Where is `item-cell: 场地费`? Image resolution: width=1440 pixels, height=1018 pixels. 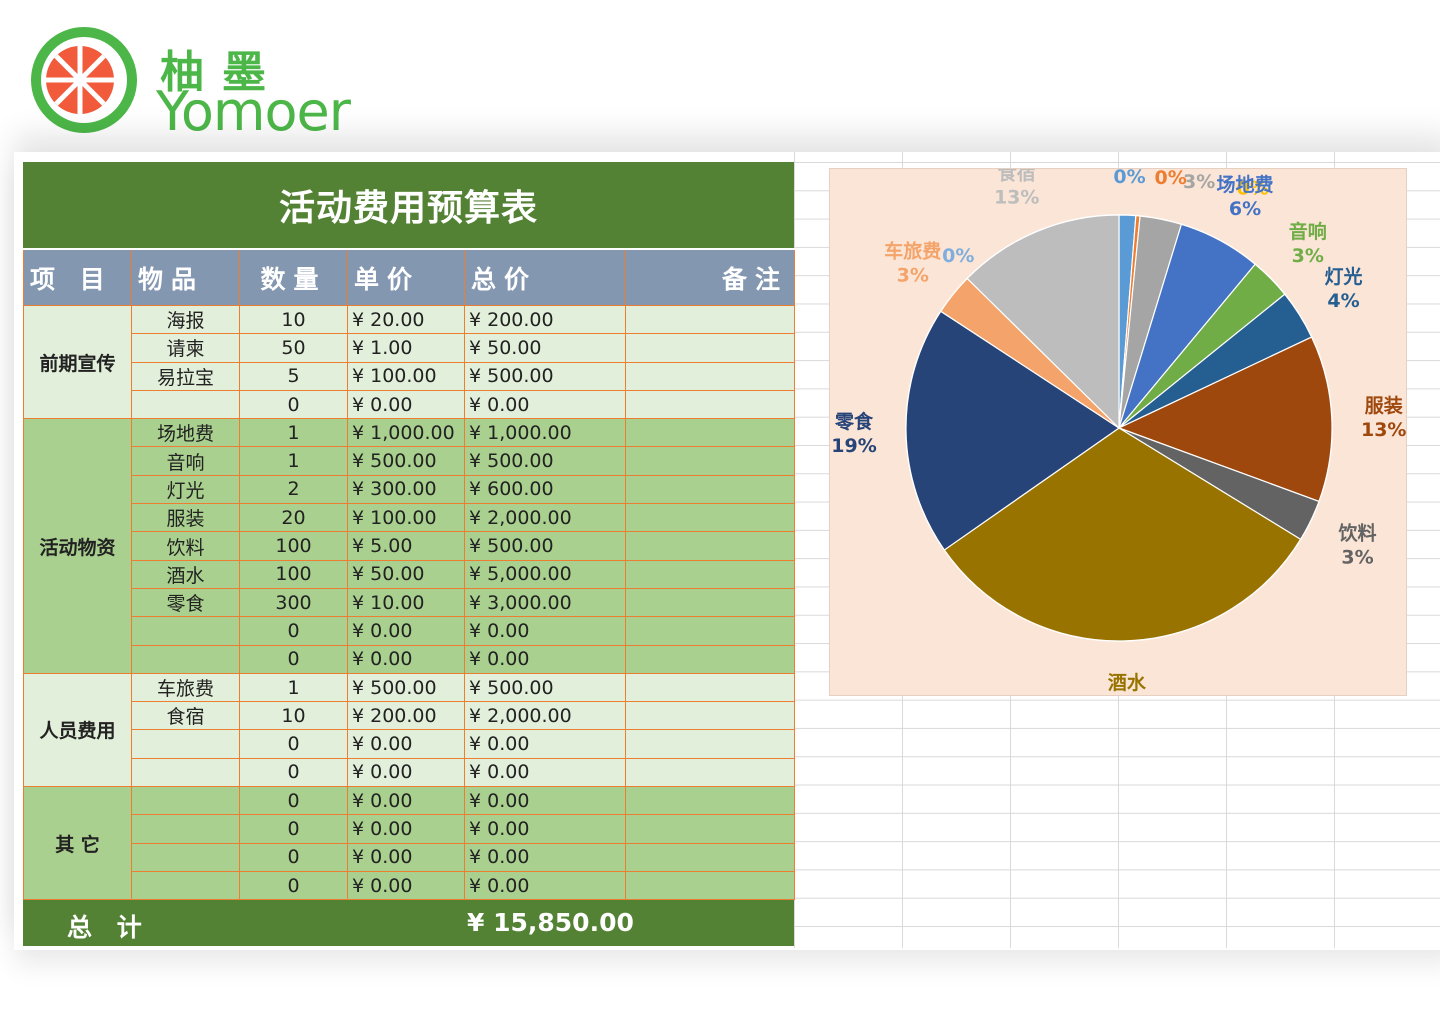
item-cell: 场地费 is located at coordinates (185, 433).